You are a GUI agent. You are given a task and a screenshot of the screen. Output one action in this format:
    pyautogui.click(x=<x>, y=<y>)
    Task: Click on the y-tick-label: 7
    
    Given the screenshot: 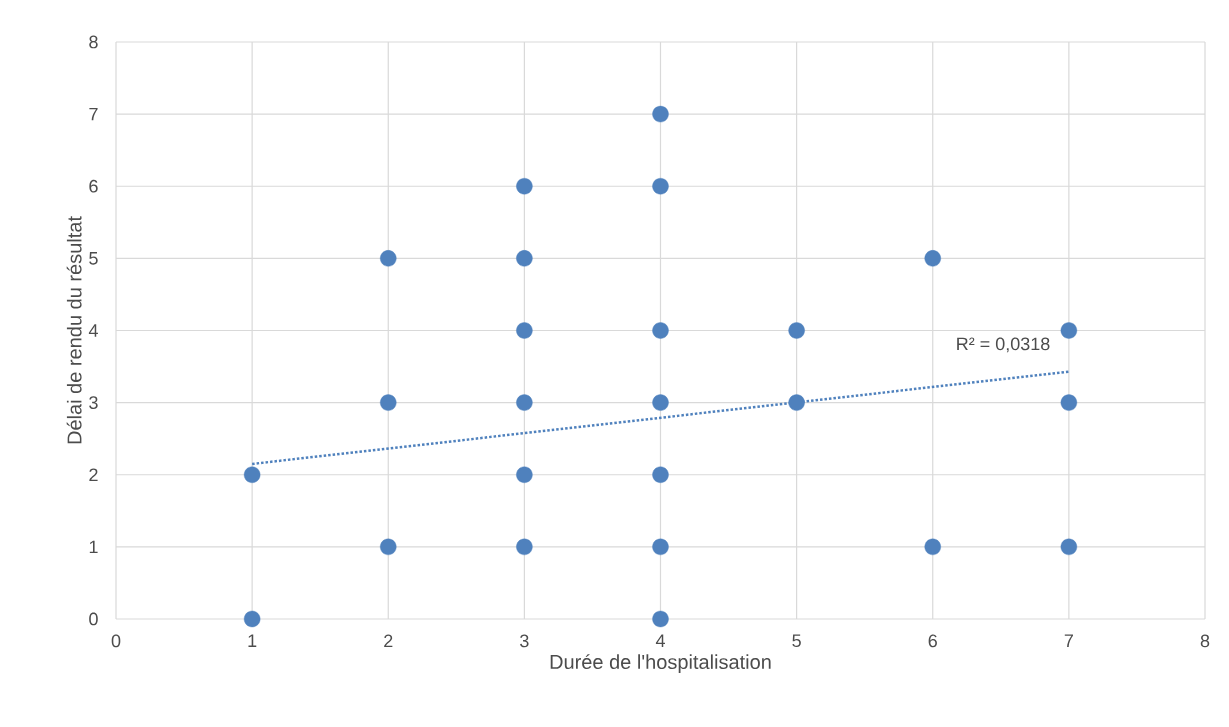 What is the action you would take?
    pyautogui.click(x=93, y=114)
    